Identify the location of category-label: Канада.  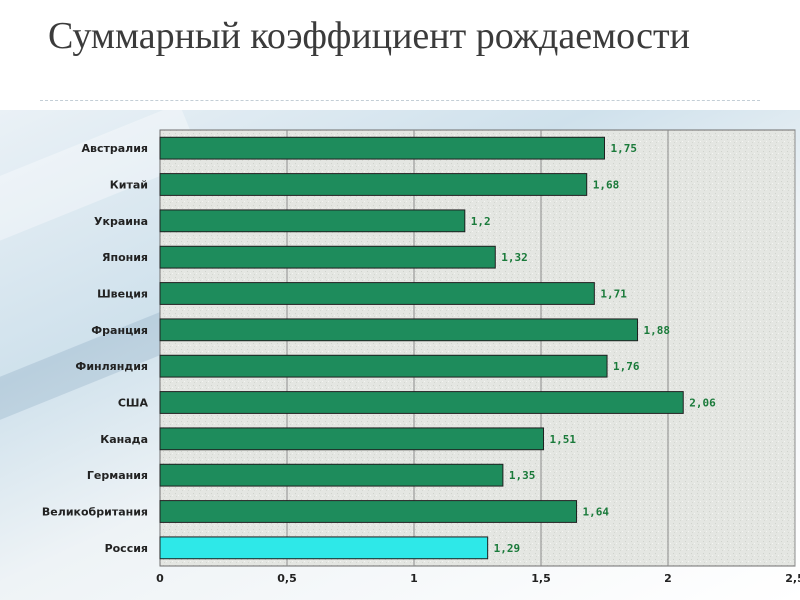
(124, 439).